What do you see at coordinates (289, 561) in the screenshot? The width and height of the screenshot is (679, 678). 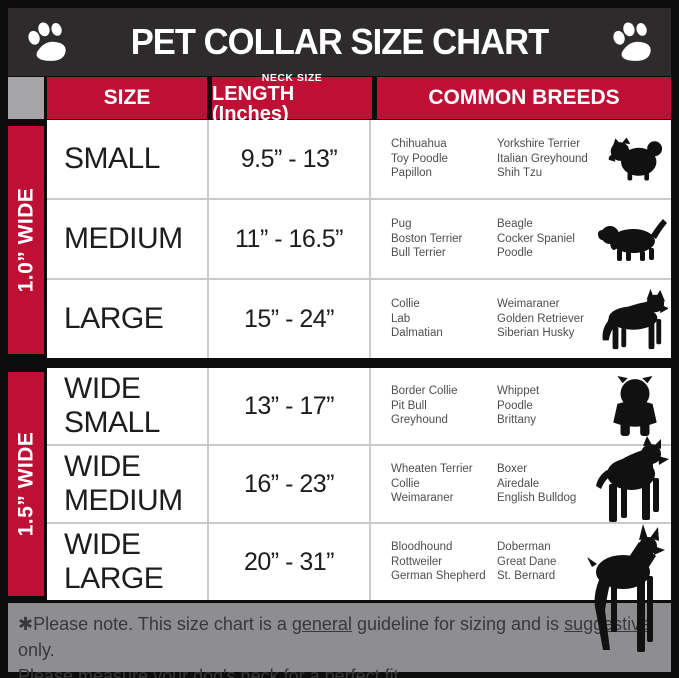 I see `length-cell: 20” - 31”` at bounding box center [289, 561].